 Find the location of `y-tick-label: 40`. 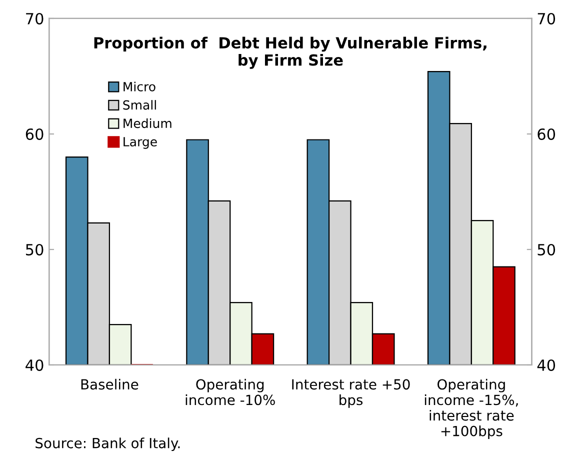

y-tick-label: 40 is located at coordinates (35, 365).